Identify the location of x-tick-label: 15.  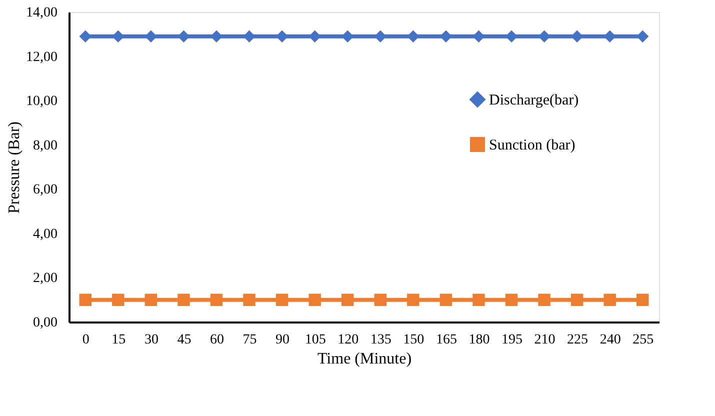
(119, 340).